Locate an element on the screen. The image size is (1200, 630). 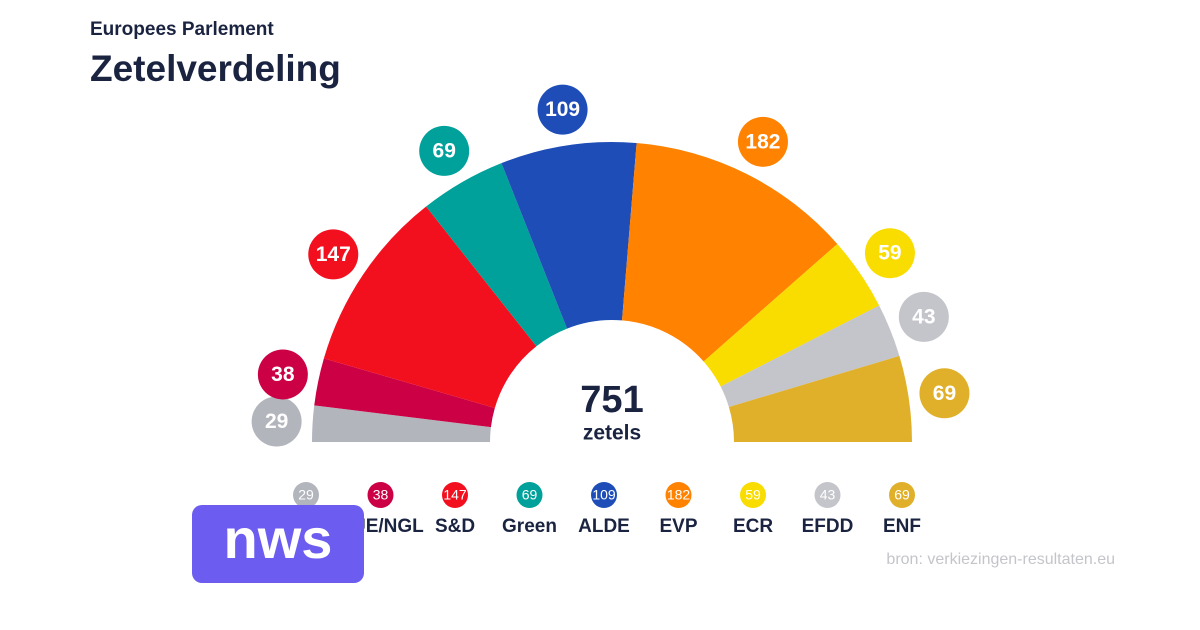
legend-label: ECR is located at coordinates (753, 526).